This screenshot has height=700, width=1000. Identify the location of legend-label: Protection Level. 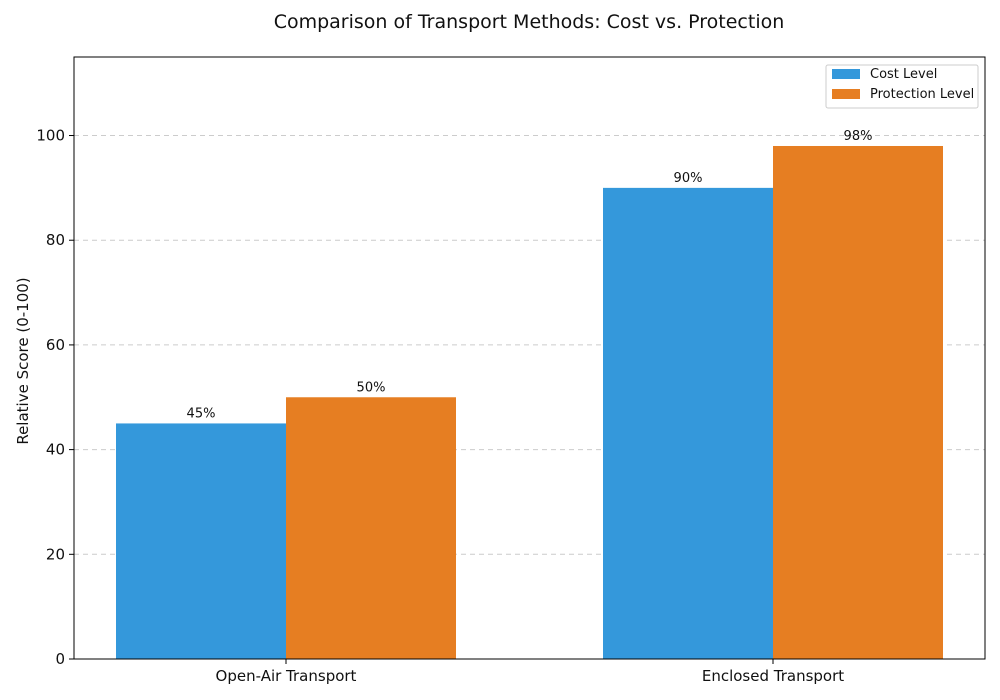
(922, 94).